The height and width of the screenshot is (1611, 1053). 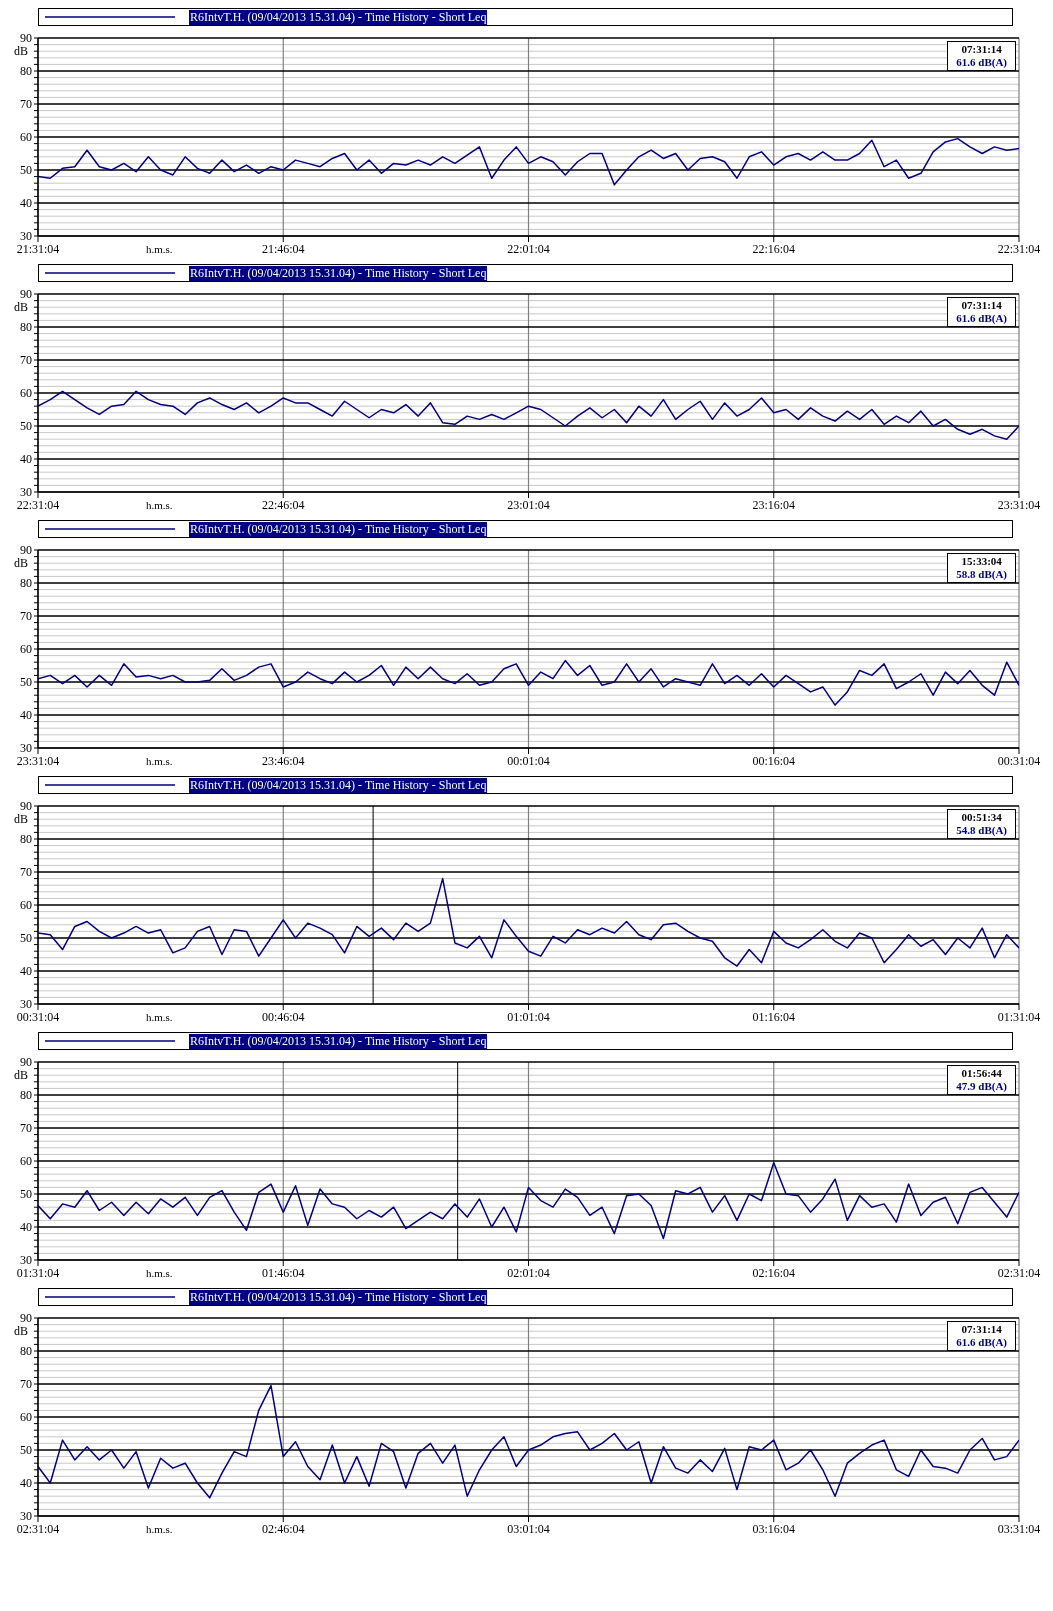 I want to click on x-tick-label: 03:31:04, so click(x=1019, y=1528).